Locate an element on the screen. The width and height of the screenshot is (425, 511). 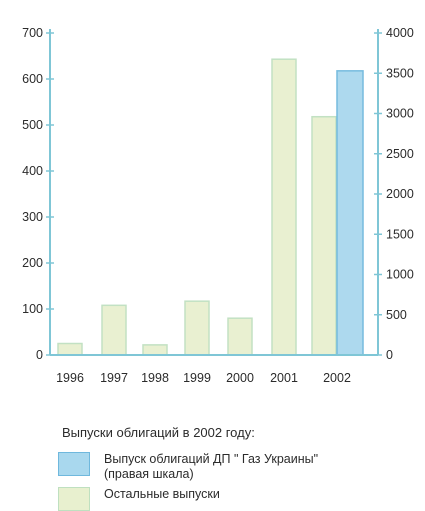
left-tick-label-0: 0 is located at coordinates (39, 355).